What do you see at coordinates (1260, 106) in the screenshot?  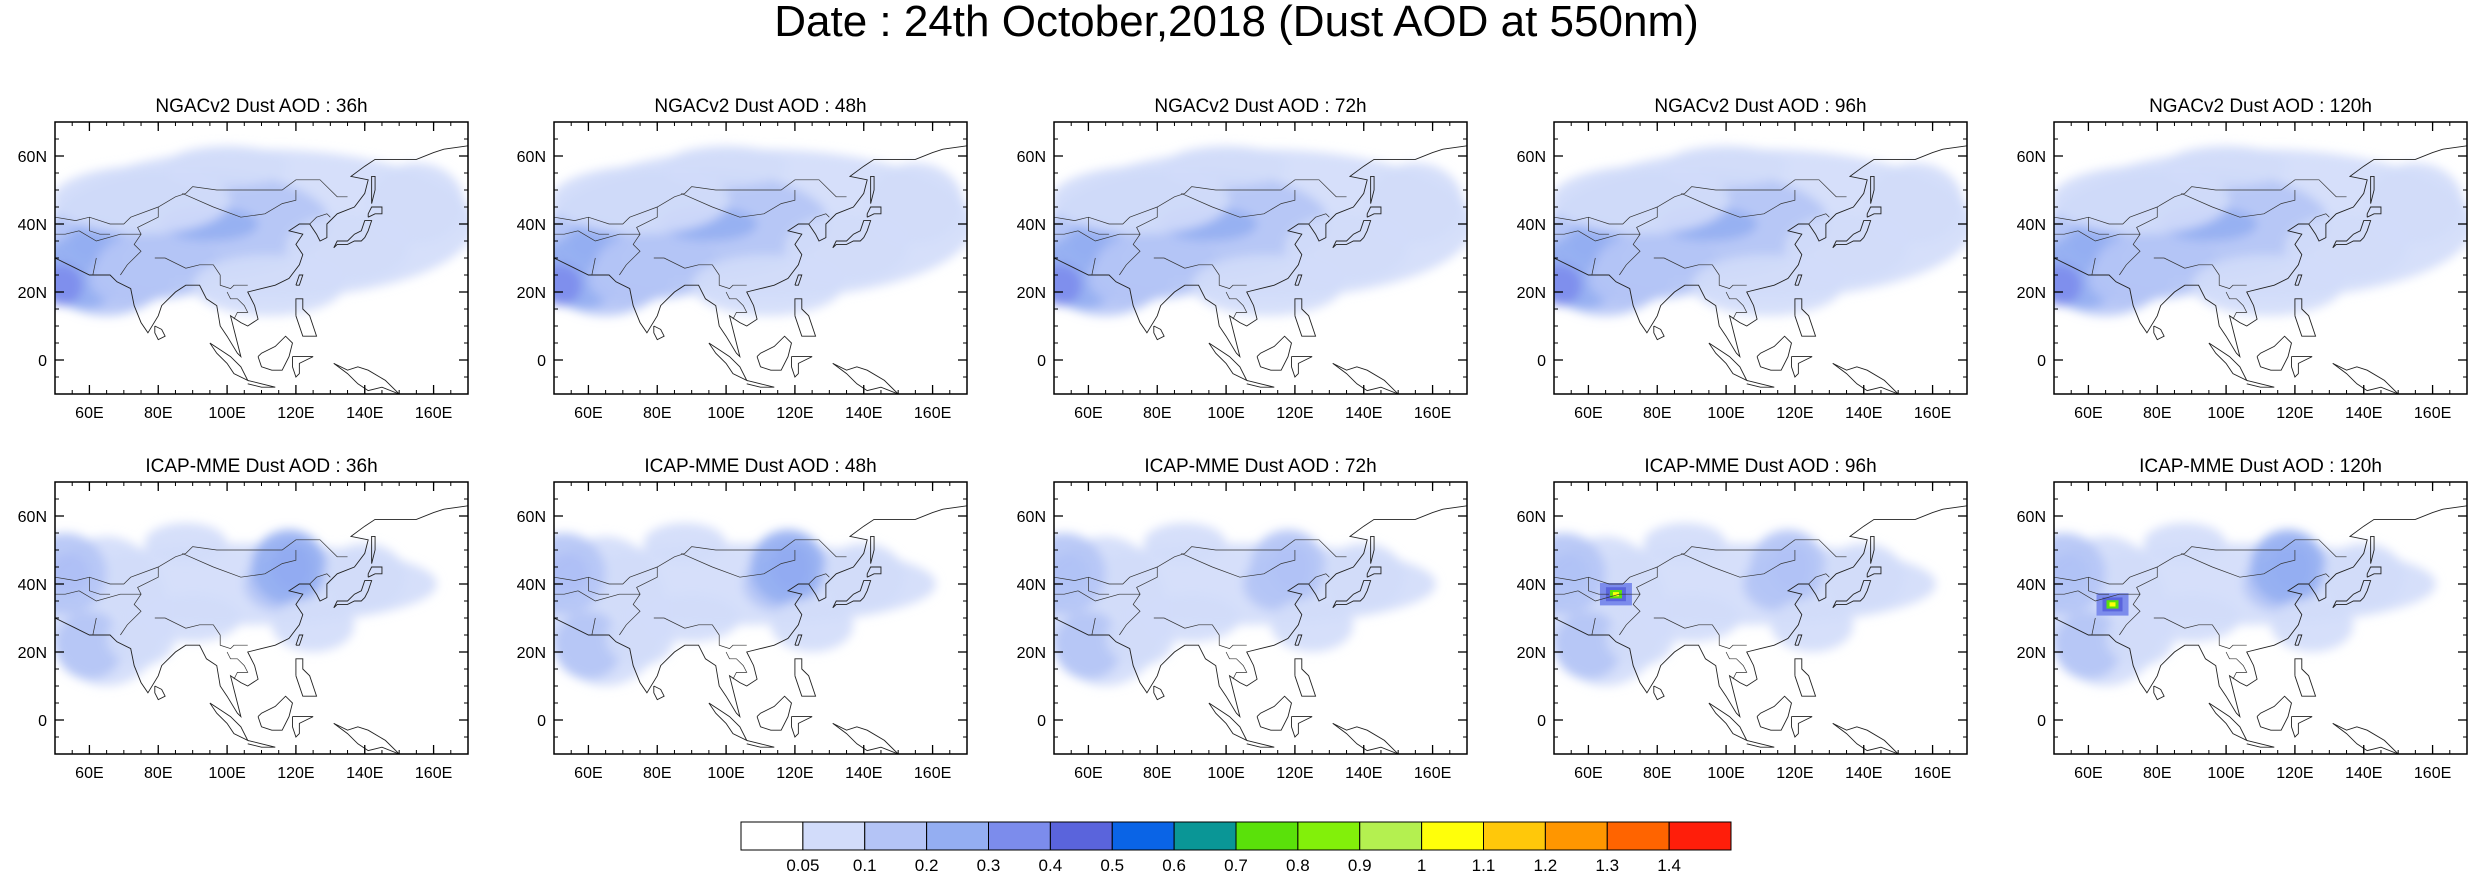 I see `panel-title: NGACv2 Dust AOD : 72h` at bounding box center [1260, 106].